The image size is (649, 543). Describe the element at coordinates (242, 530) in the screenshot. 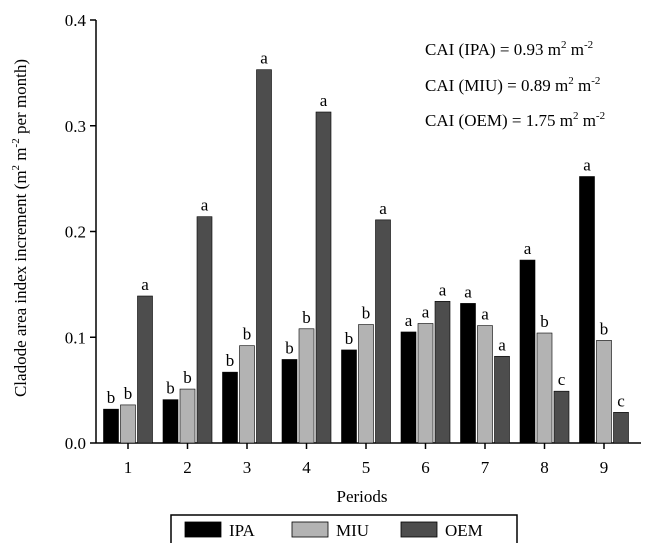

I see `legend-label-ipa: IPA` at that location.